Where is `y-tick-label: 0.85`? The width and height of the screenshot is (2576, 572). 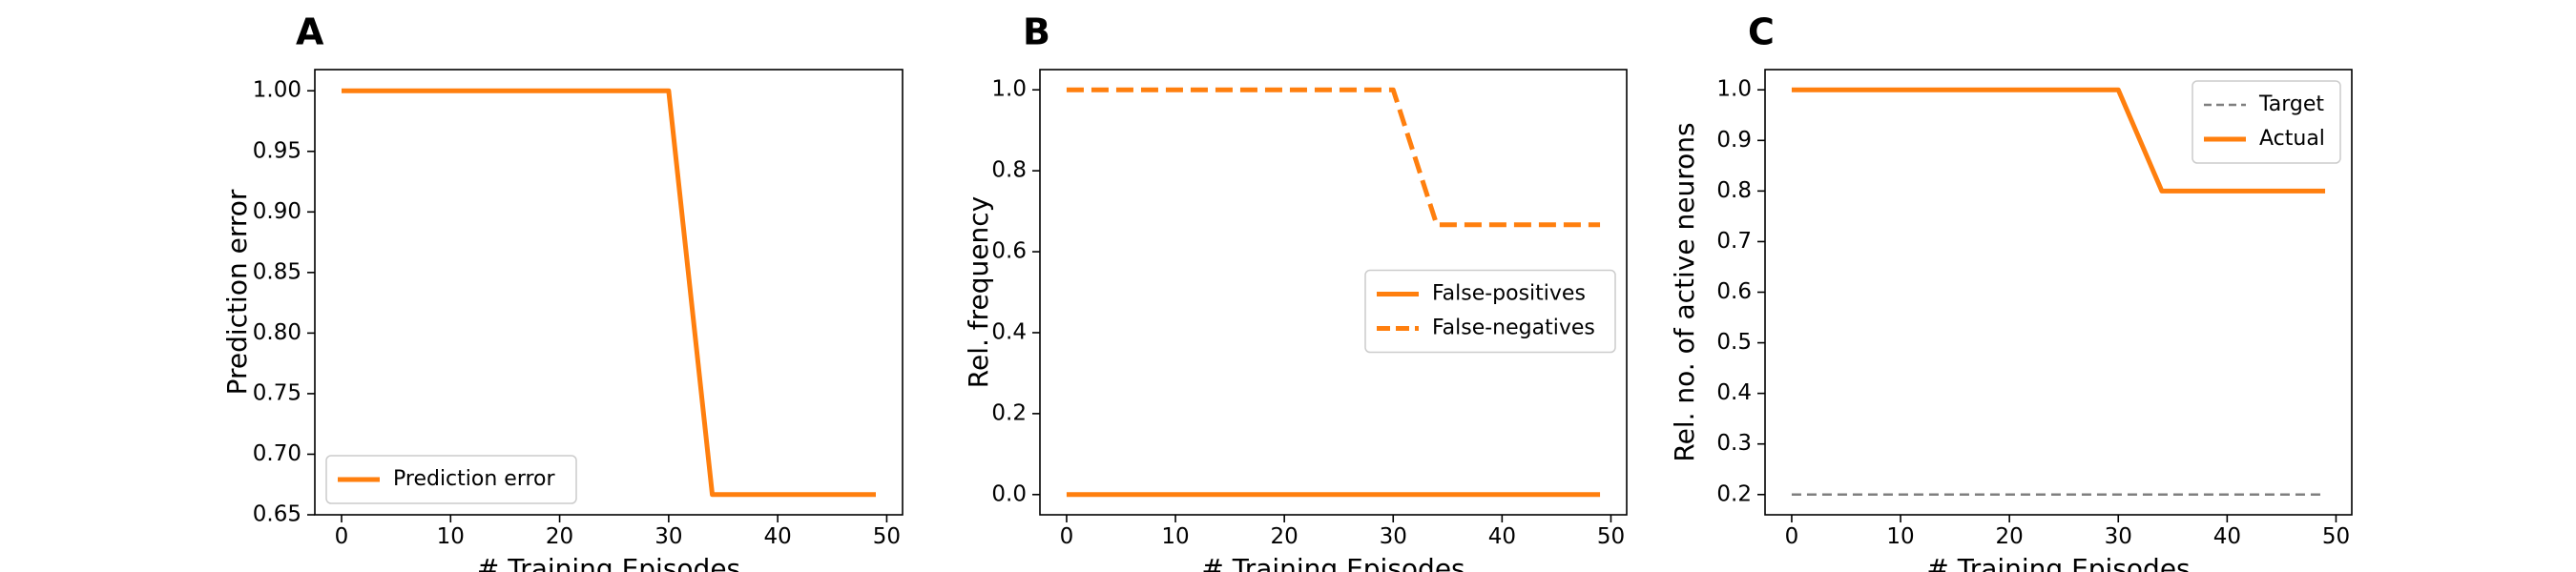
y-tick-label: 0.85 is located at coordinates (277, 272).